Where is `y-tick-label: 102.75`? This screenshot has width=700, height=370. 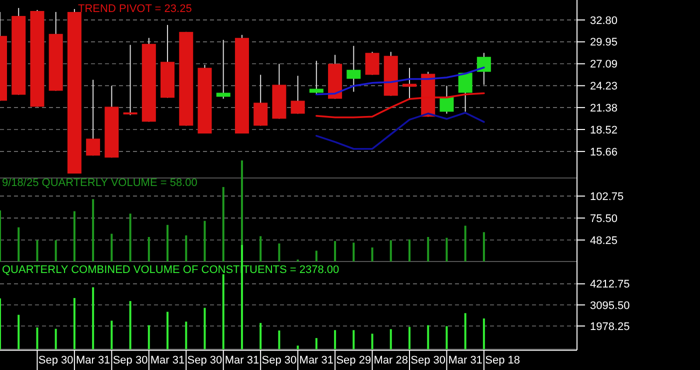
y-tick-label: 102.75 is located at coordinates (607, 196).